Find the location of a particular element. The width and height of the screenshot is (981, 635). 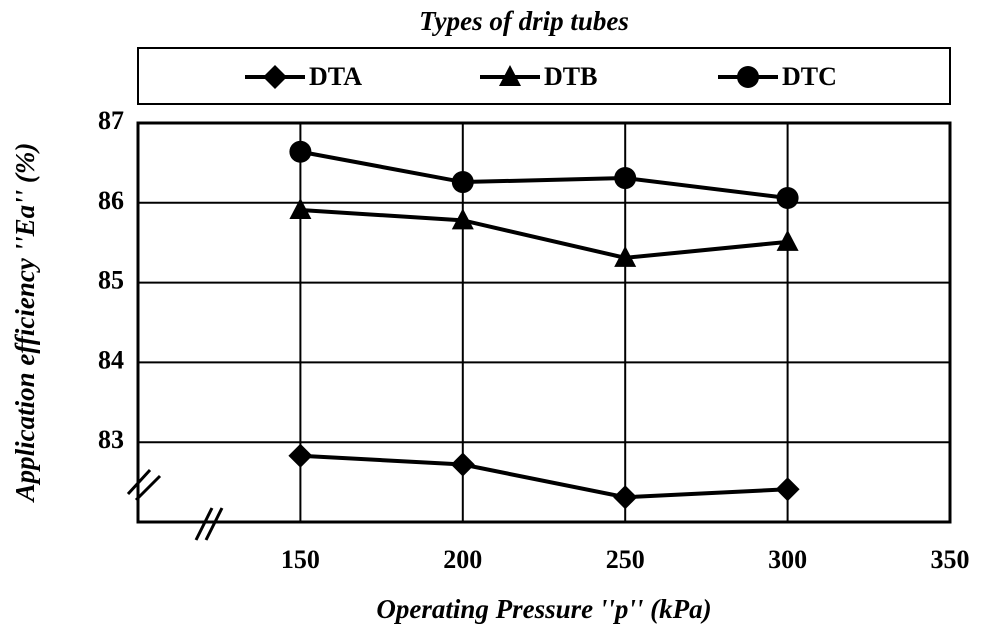

y-tick-label: 85 is located at coordinates (111, 280).